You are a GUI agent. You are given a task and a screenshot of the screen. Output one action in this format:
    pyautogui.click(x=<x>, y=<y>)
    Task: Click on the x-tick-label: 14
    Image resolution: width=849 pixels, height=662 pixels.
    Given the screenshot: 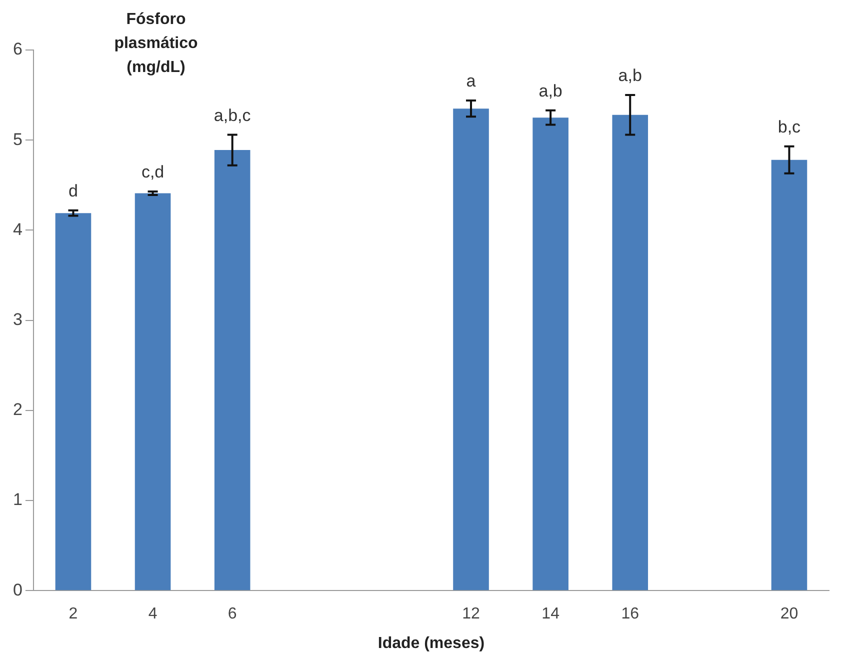 What is the action you would take?
    pyautogui.click(x=551, y=614)
    